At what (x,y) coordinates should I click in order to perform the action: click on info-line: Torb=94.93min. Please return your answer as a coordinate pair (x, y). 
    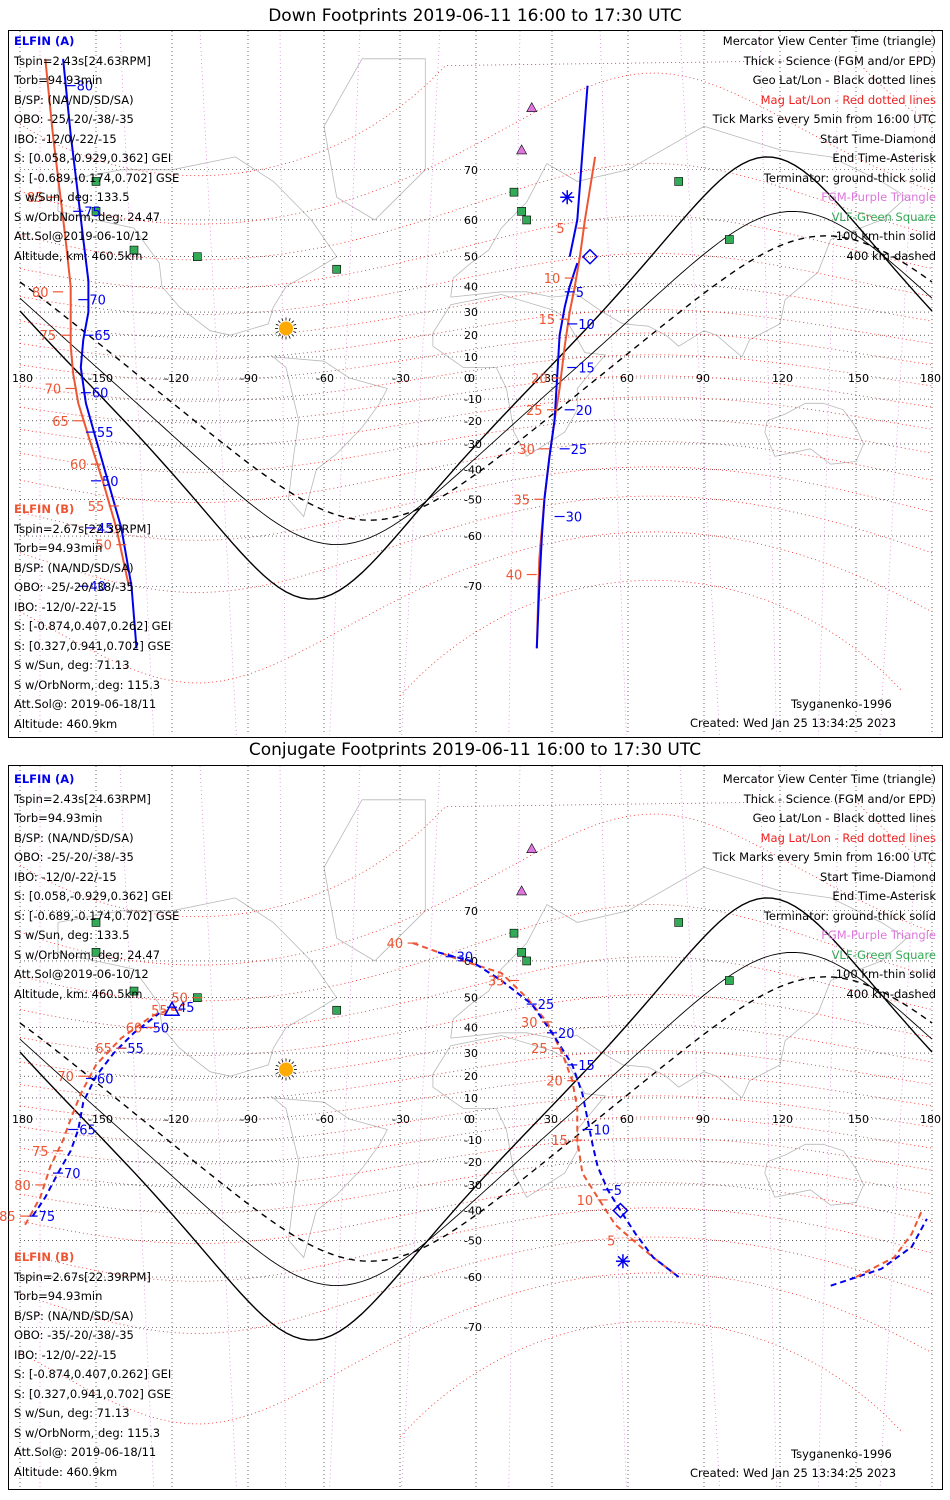
    Looking at the image, I should click on (58, 548).